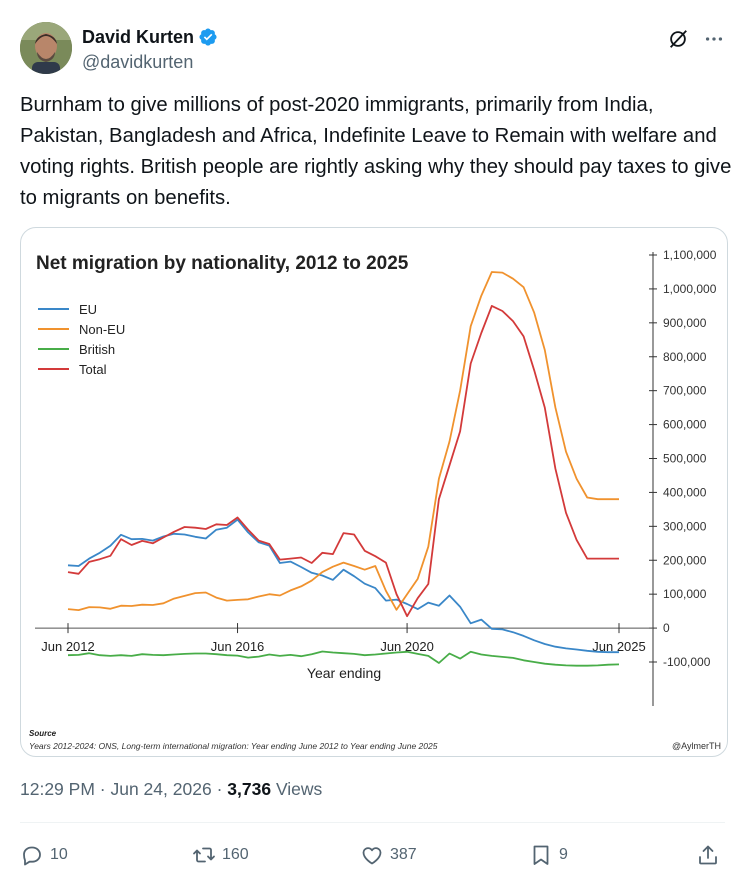 The image size is (743, 883). I want to click on reply-icon, so click(32, 856).